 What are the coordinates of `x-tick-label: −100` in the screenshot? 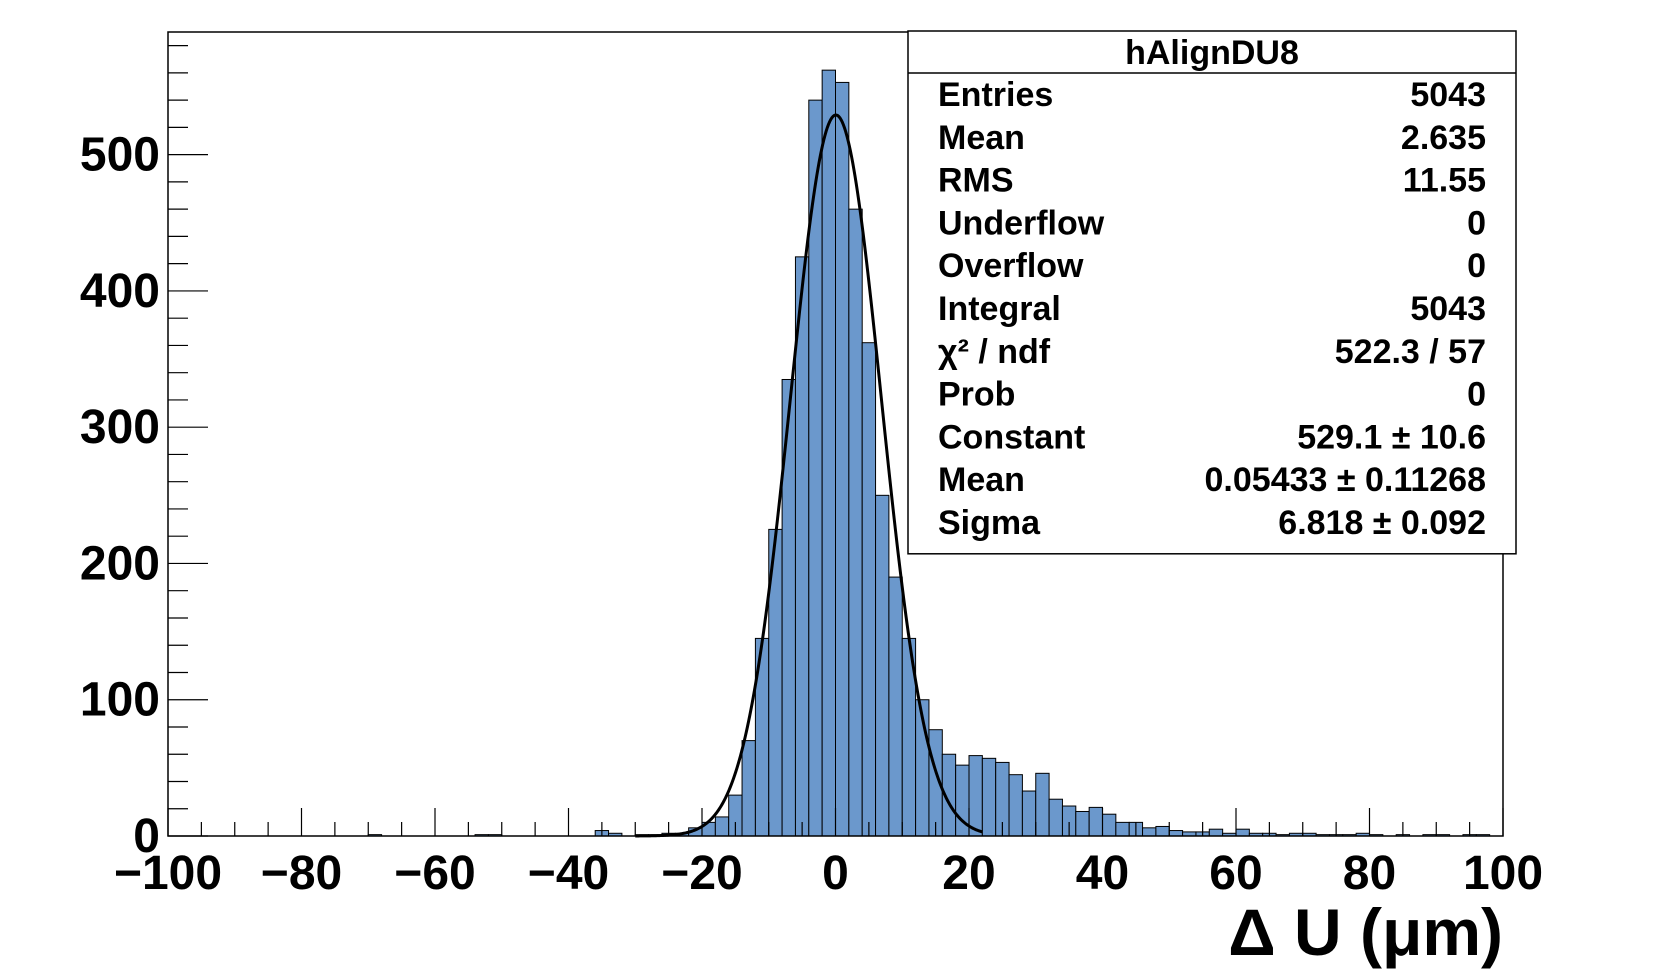 It's located at (168, 873).